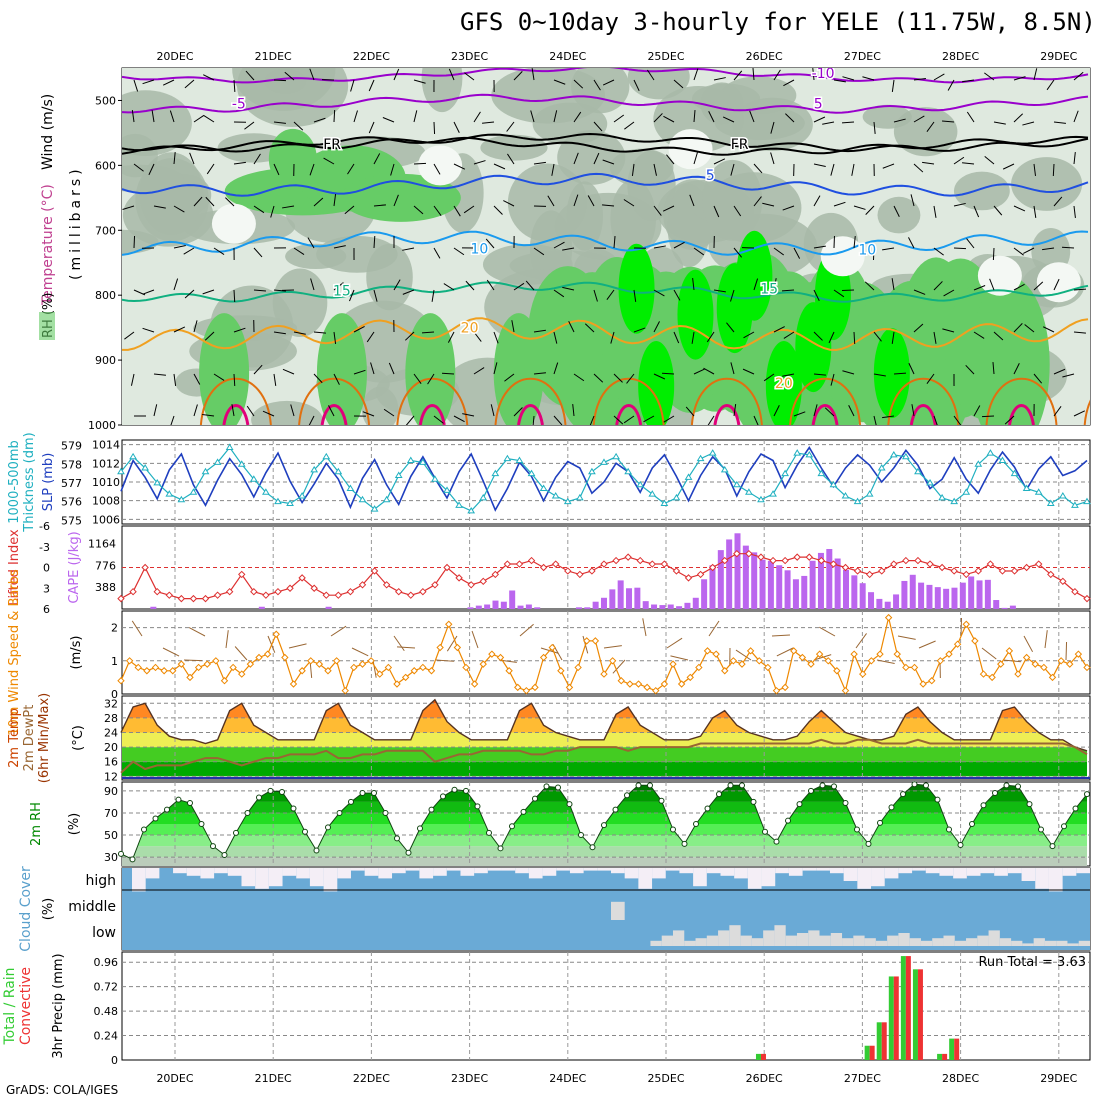 The image size is (1100, 1100). I want to click on isotherm-30-loop, so click(727, 414).